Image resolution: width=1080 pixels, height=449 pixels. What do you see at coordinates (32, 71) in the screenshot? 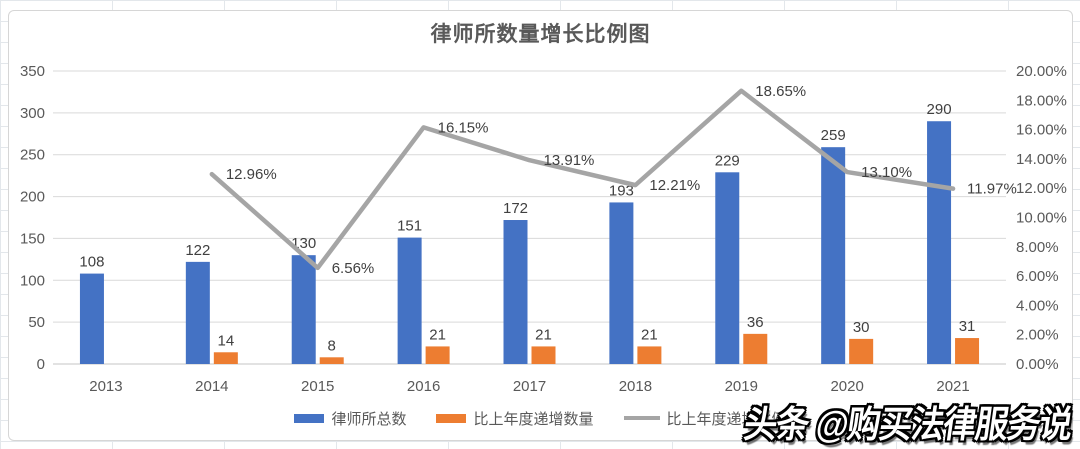
I see `left-axis-tick-label: 350` at bounding box center [32, 71].